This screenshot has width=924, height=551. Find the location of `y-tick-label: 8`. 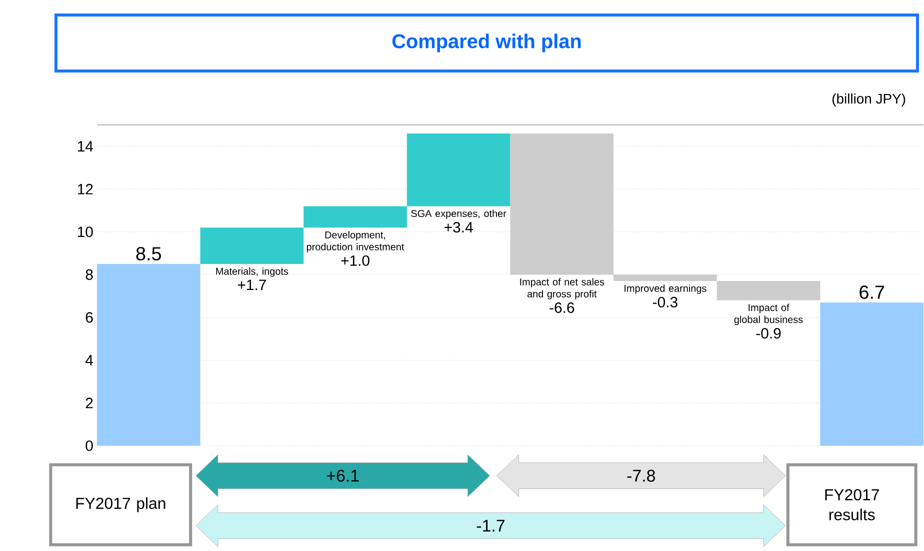

y-tick-label: 8 is located at coordinates (89, 275).